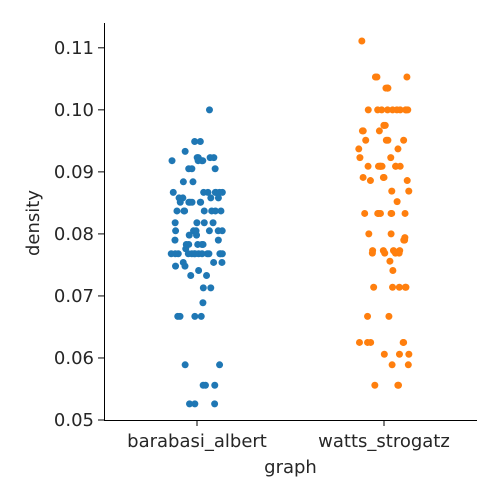 This screenshot has height=500, width=500. What do you see at coordinates (74, 234) in the screenshot?
I see `y-tick-label: 0.08` at bounding box center [74, 234].